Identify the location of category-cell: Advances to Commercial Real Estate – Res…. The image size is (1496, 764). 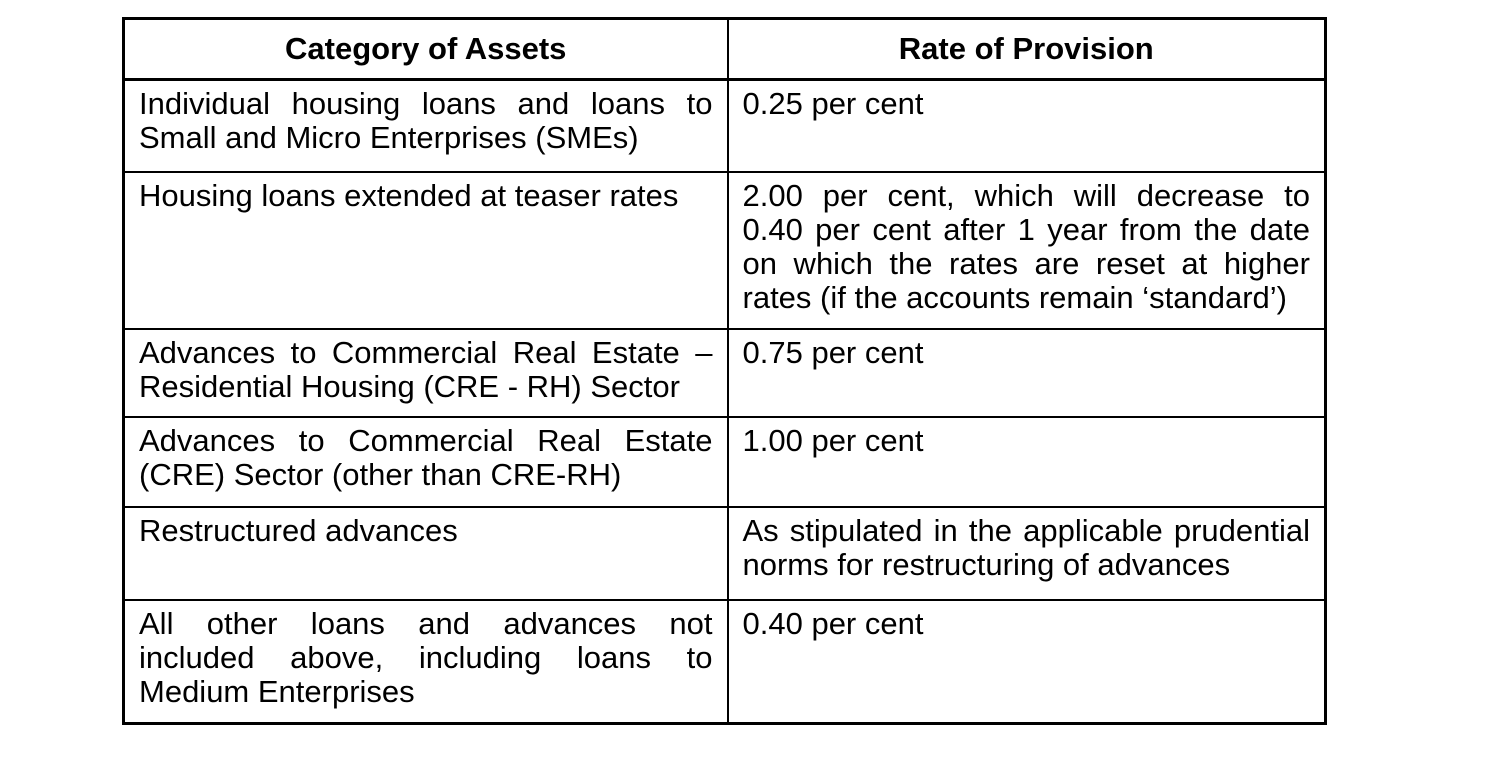
(425, 372).